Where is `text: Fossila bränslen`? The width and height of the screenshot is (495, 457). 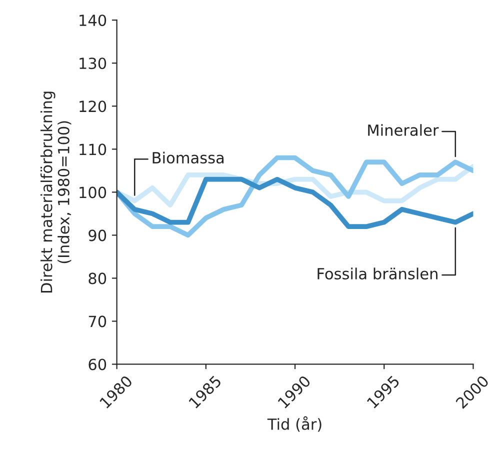
text: Fossila bränslen is located at coordinates (378, 274).